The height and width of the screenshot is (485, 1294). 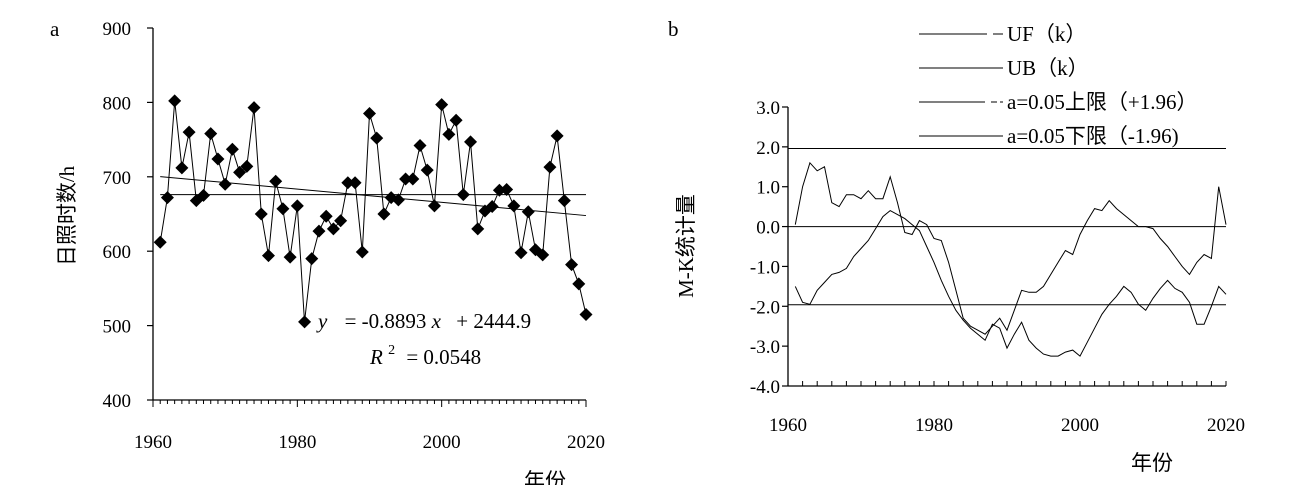 What do you see at coordinates (765, 387) in the screenshot?
I see `plot-b-y-tick-label: -4.0` at bounding box center [765, 387].